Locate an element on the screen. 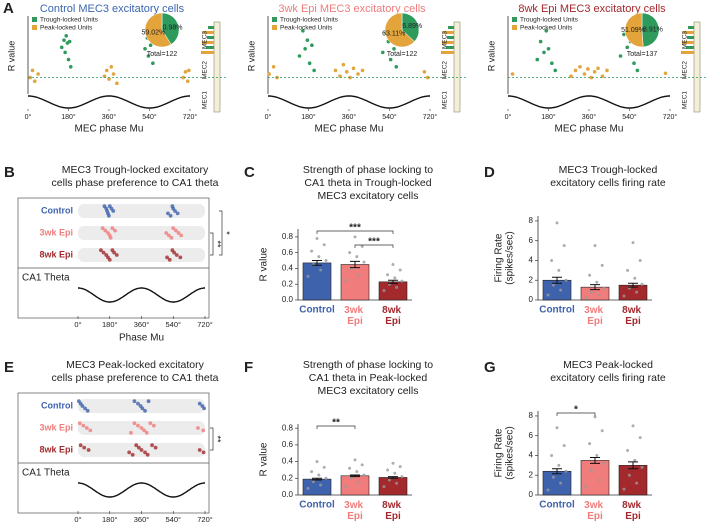 This screenshot has width=720, height=528. violin-band is located at coordinates (141, 211).